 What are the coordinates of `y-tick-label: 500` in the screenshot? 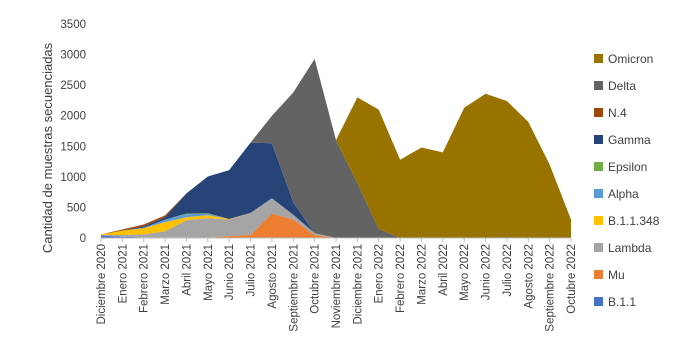 It's located at (76, 208).